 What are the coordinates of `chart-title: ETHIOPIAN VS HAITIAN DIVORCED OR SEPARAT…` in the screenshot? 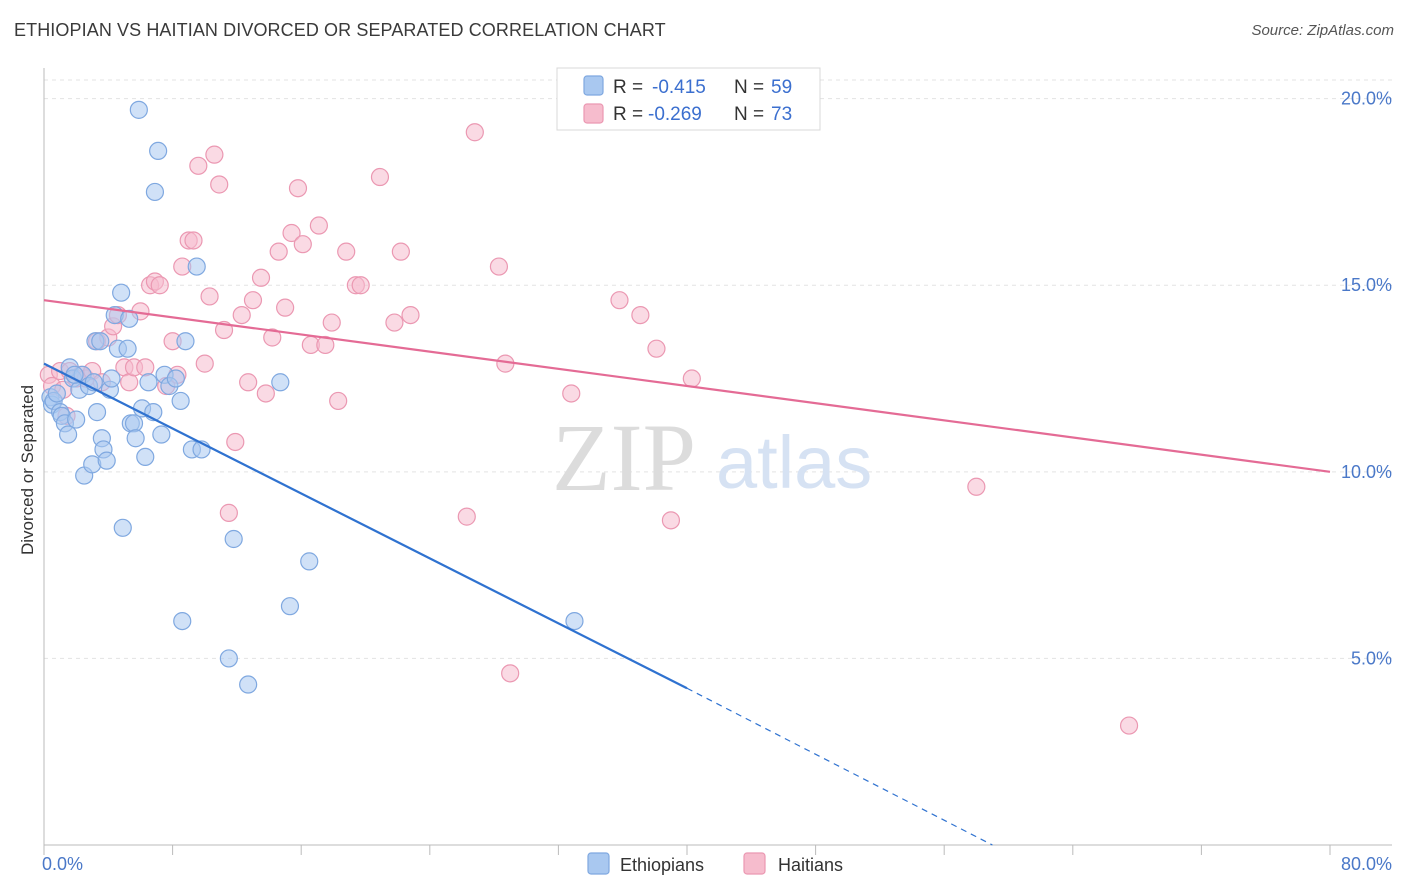 It's located at (340, 30).